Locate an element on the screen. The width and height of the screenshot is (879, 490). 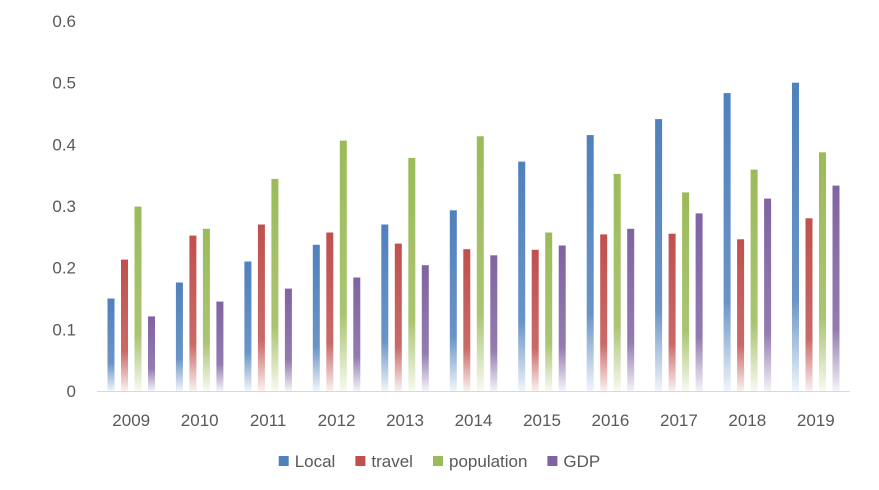
bar-local-2010 is located at coordinates (179, 336).